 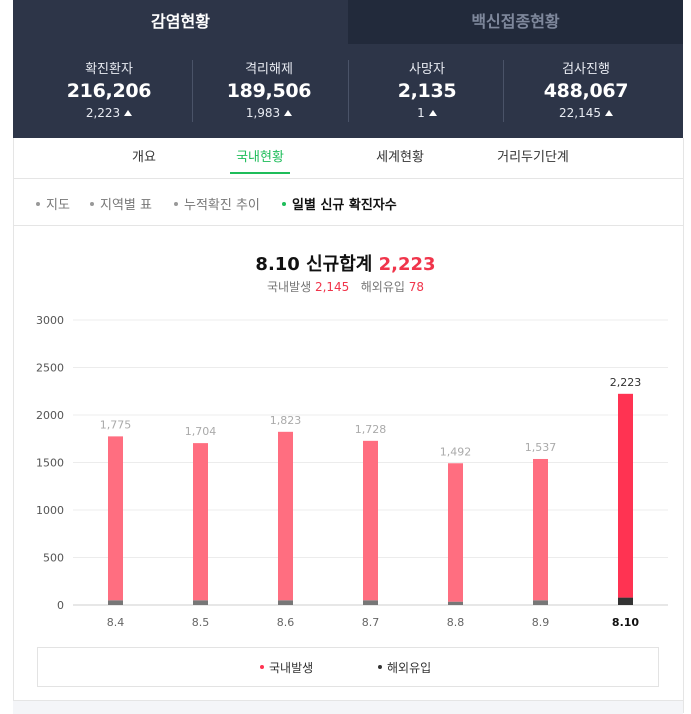 What do you see at coordinates (456, 622) in the screenshot?
I see `x-tick-label: 8.8` at bounding box center [456, 622].